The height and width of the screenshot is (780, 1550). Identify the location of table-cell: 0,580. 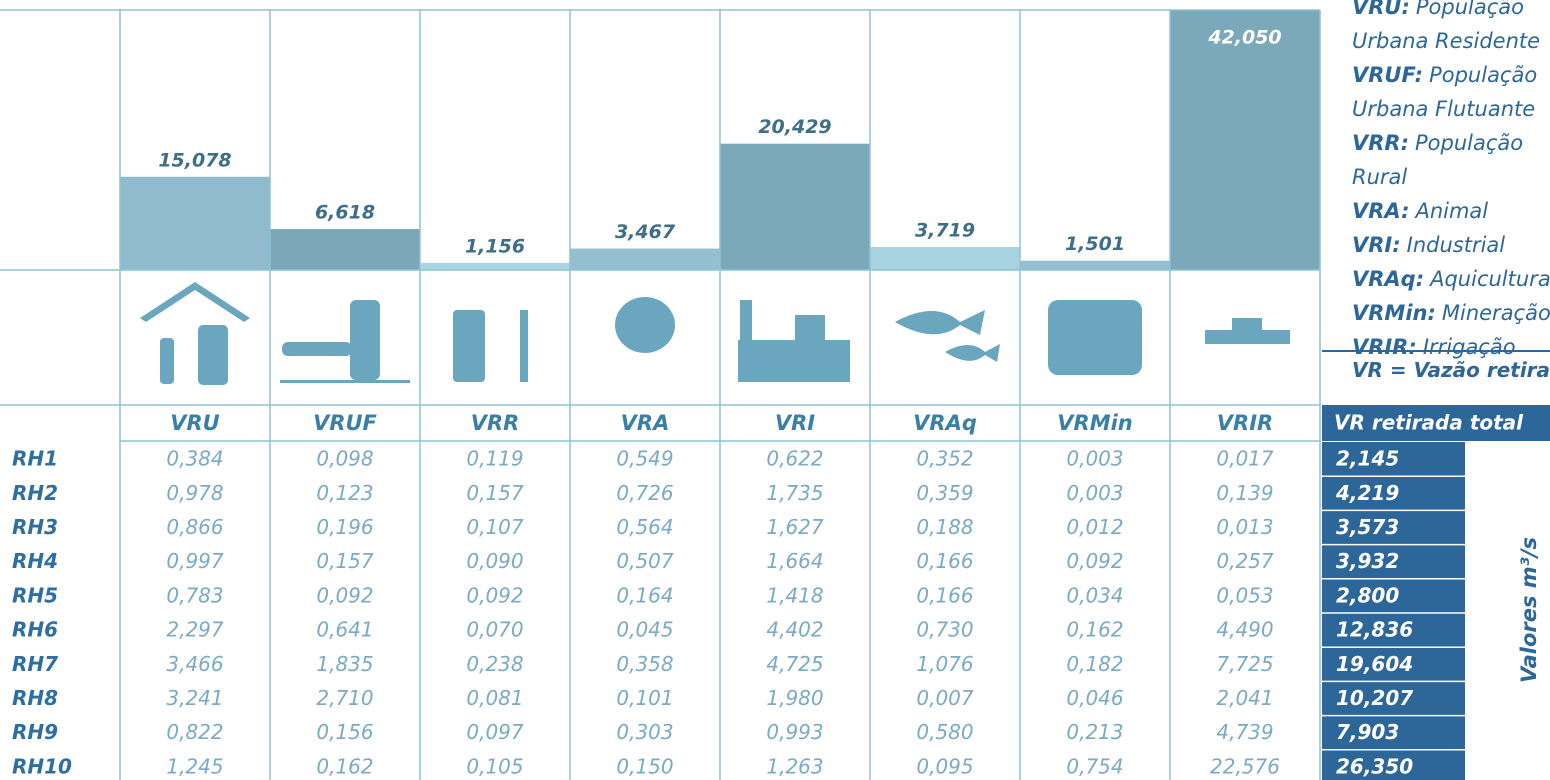
(944, 732).